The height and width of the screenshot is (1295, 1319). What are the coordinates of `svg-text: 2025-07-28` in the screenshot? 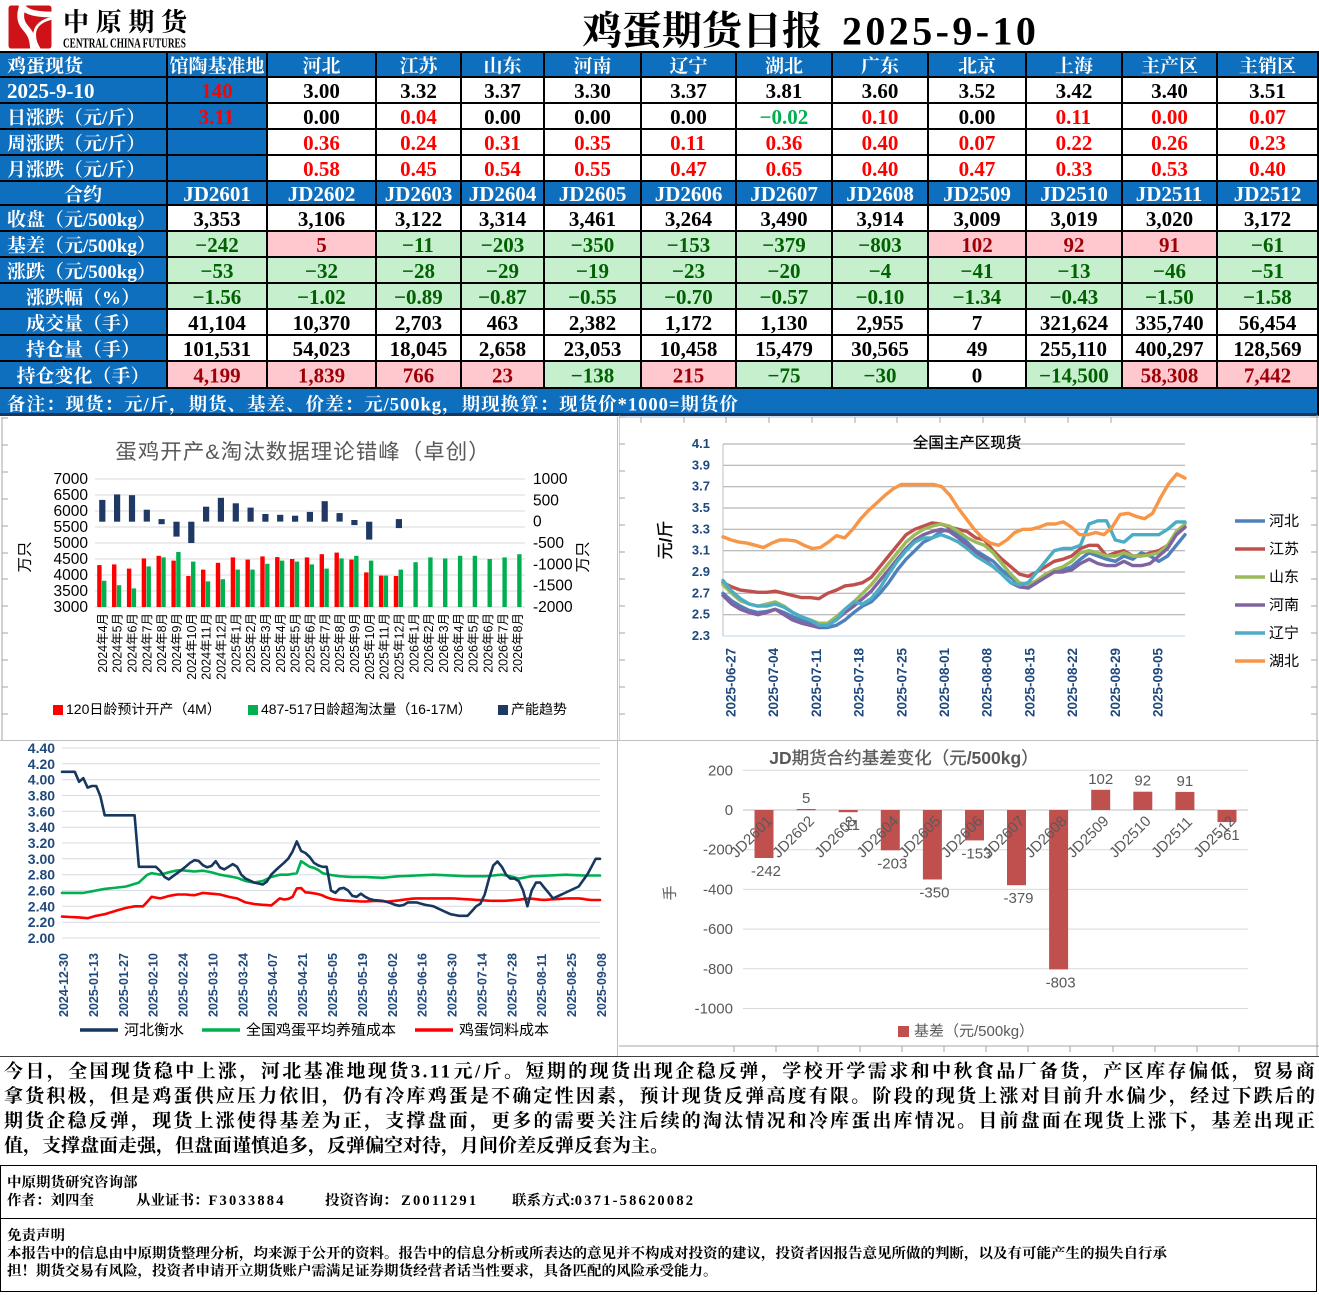 It's located at (512, 985).